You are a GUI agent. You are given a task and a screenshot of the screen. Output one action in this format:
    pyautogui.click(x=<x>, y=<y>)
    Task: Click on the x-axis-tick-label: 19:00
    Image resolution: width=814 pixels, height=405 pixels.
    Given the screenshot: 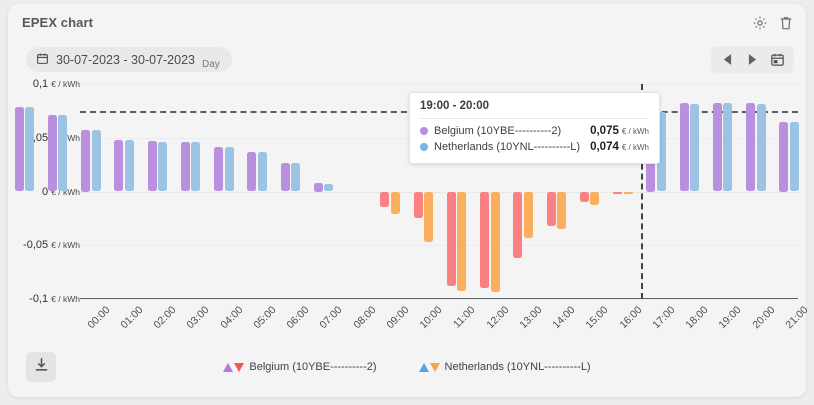 What is the action you would take?
    pyautogui.click(x=730, y=318)
    